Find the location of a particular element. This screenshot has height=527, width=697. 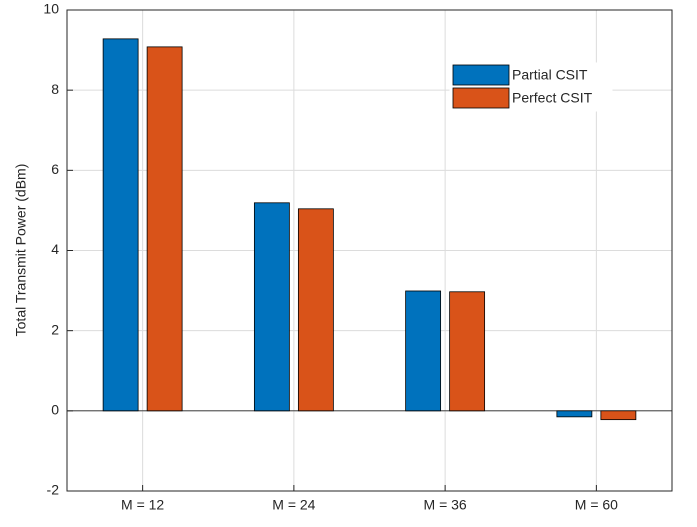

y-axis-label: Total Transmit Power (dBm) is located at coordinates (21, 250).